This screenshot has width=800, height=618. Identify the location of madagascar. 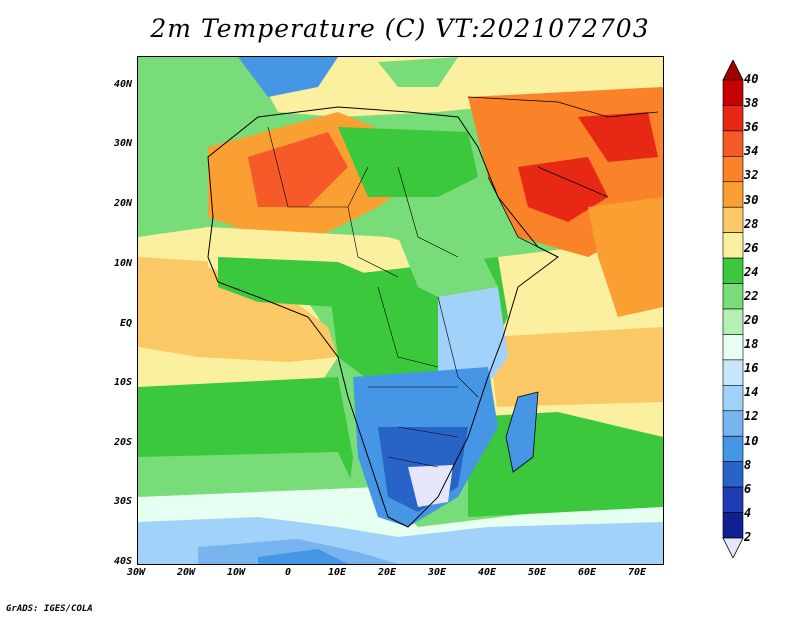
(522, 432).